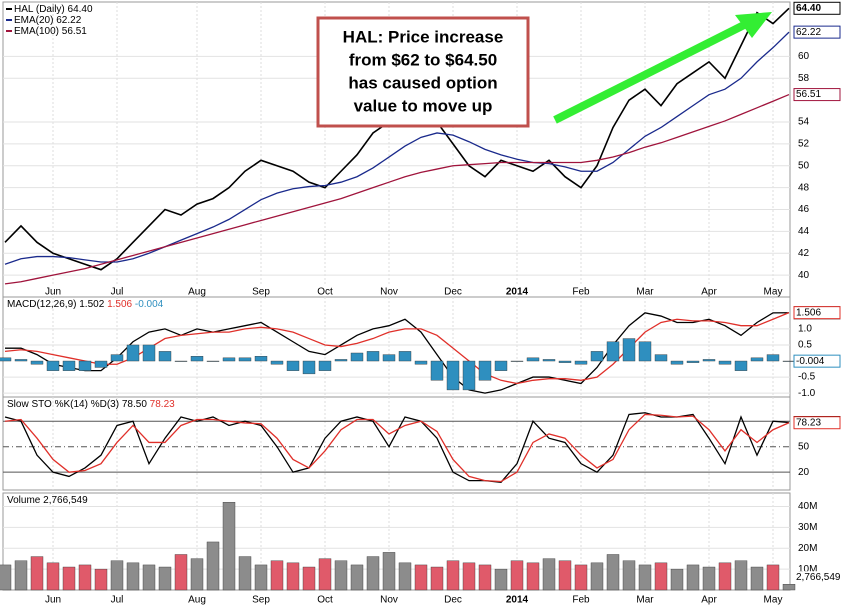  Describe the element at coordinates (773, 292) in the screenshot. I see `x-tick-label: May` at that location.